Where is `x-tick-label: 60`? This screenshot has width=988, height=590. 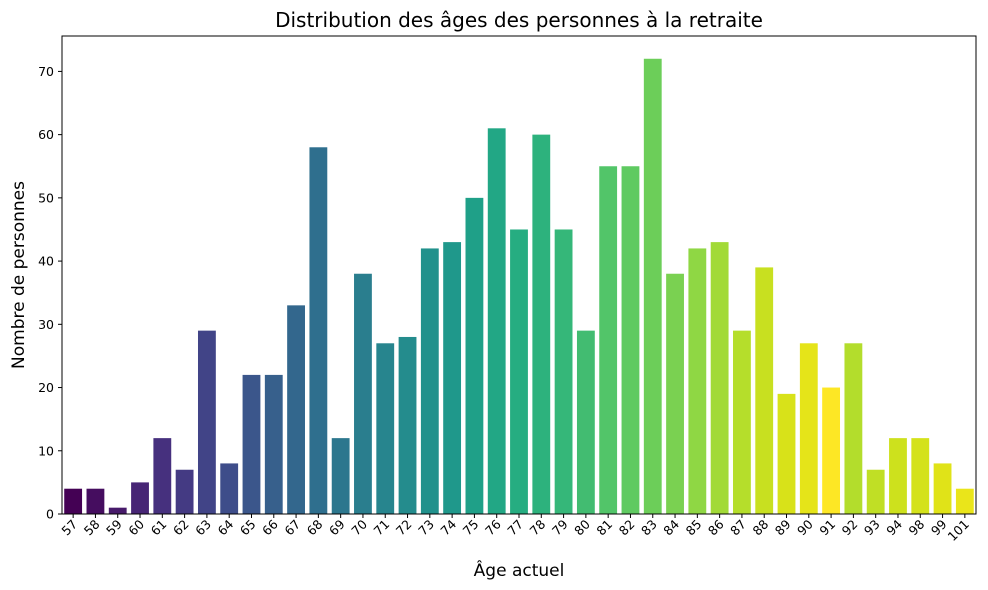 x-tick-label: 60 is located at coordinates (136, 527).